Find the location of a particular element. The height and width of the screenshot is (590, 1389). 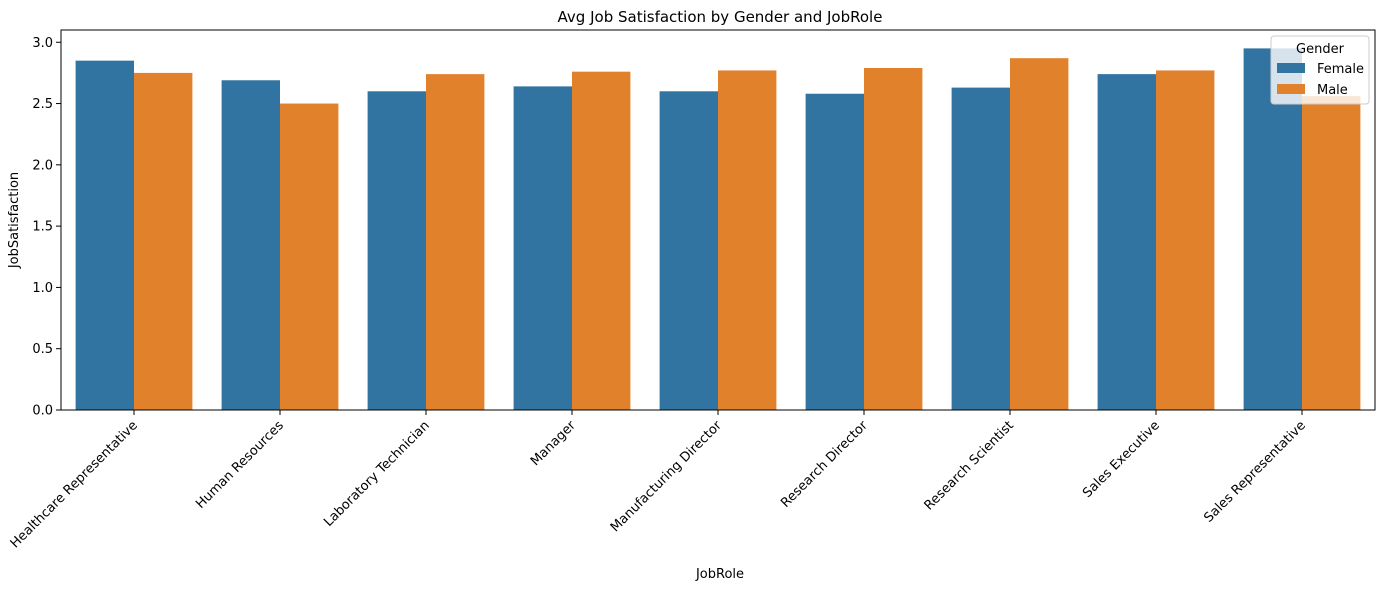

x-tick-label: Research Scientist is located at coordinates (969, 465).